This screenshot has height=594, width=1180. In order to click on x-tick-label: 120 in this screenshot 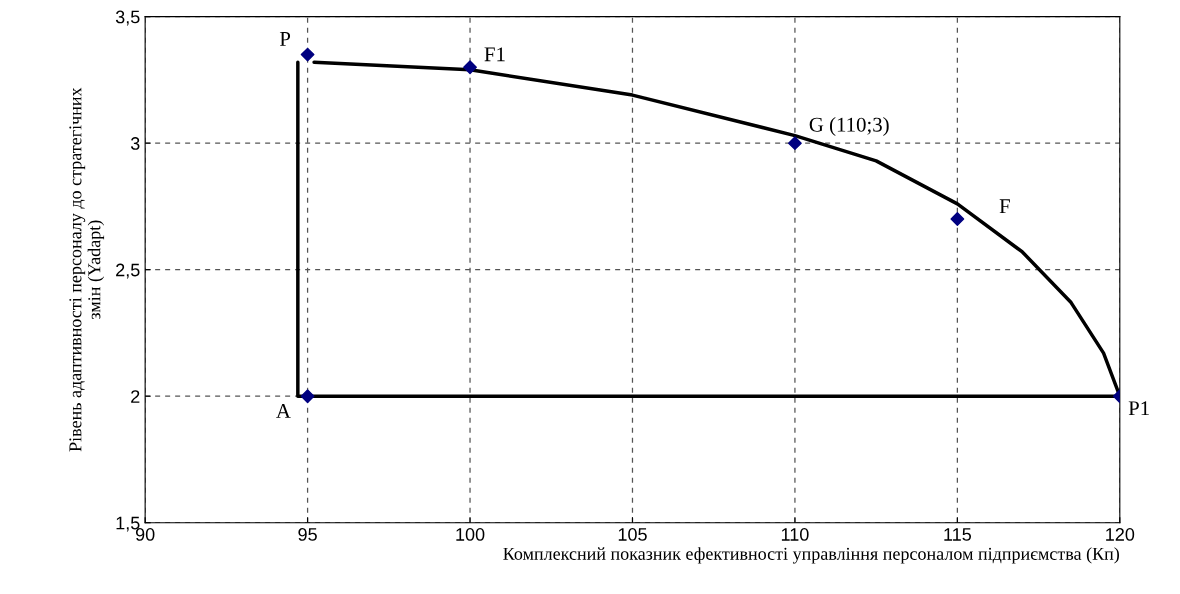, I will do `click(1120, 534)`.